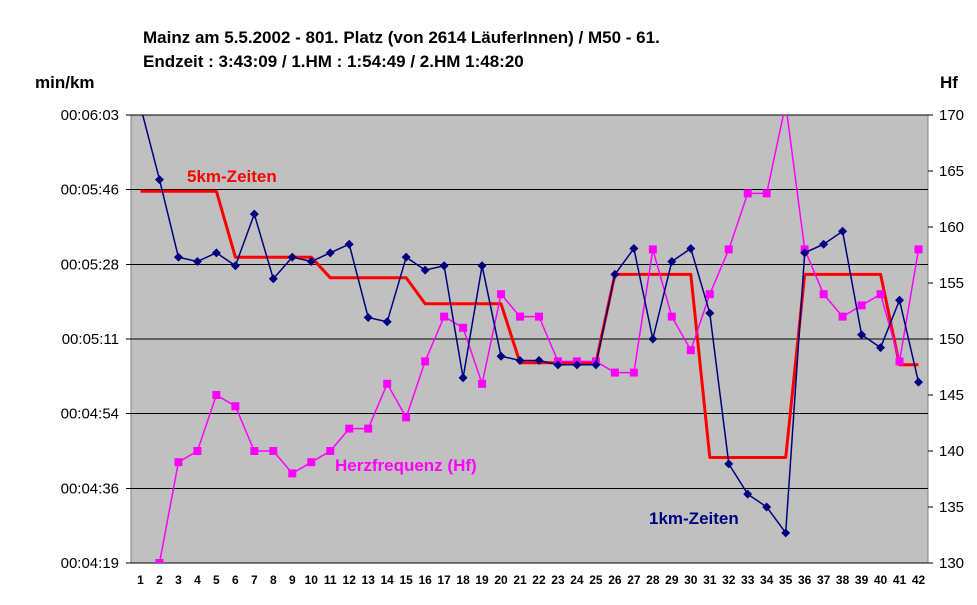 This screenshot has width=977, height=605. What do you see at coordinates (444, 580) in the screenshot?
I see `x-tick-label: 17` at bounding box center [444, 580].